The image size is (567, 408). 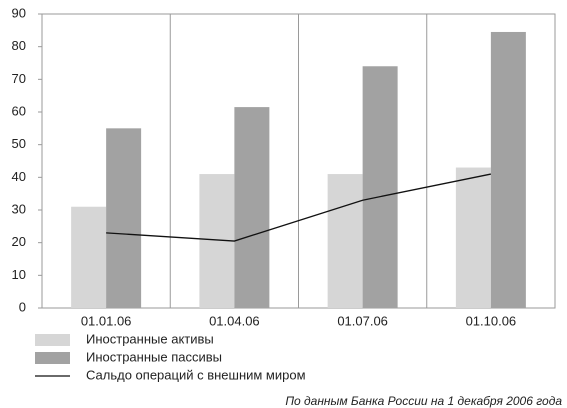 I want to click on y-tick-label: 40, so click(x=19, y=176).